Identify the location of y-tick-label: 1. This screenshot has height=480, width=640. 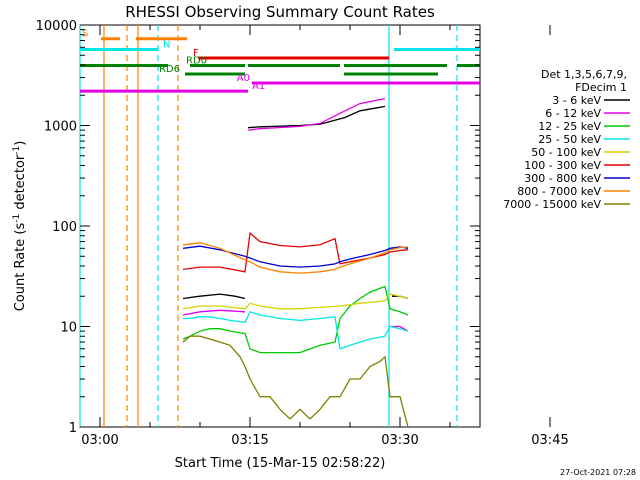
(73, 428).